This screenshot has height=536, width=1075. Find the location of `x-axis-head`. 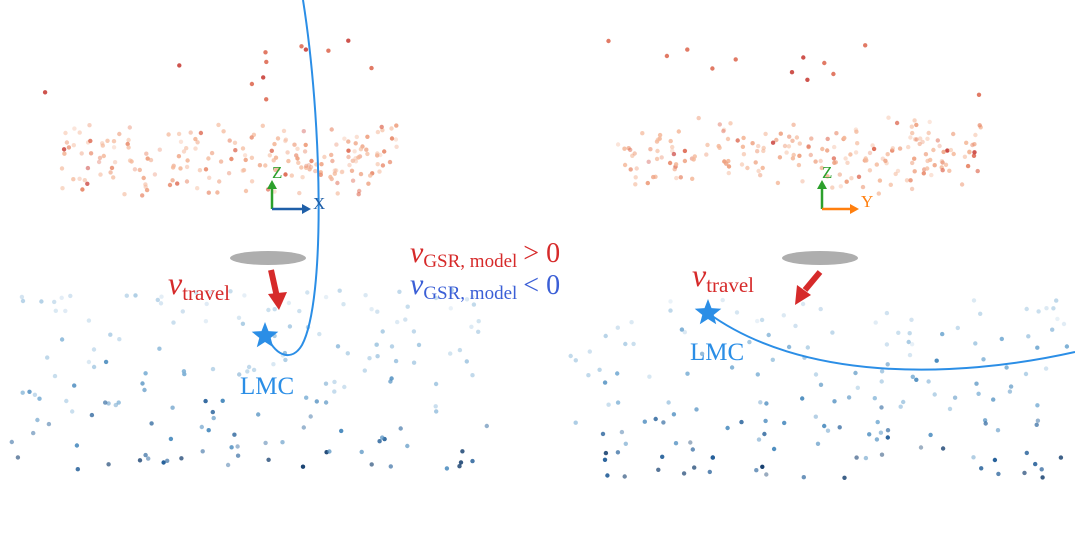

x-axis-head is located at coordinates (306, 209).